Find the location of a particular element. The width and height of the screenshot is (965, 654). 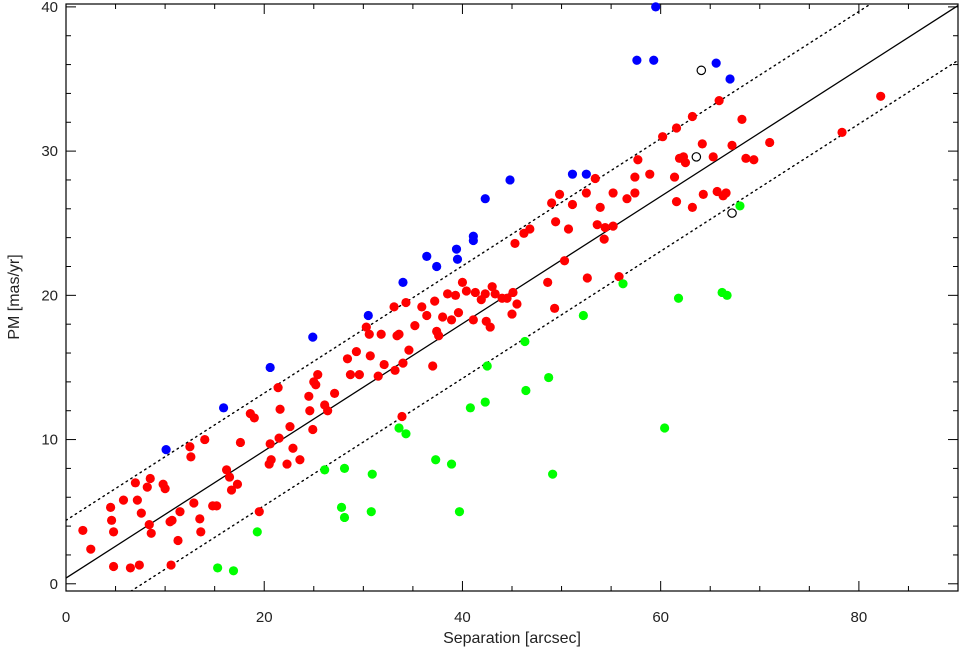

x-tick-label: 80 is located at coordinates (859, 617).